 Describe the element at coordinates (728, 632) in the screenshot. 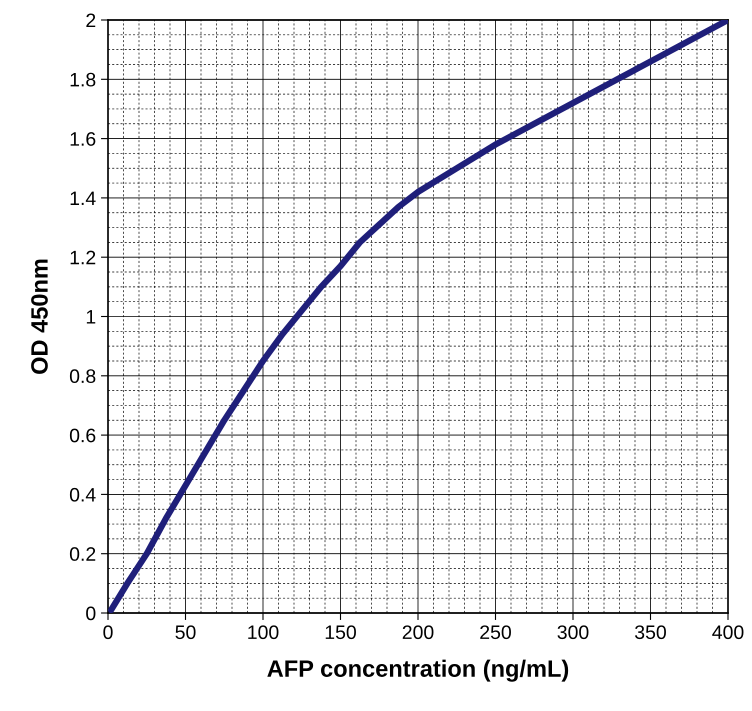

I see `x-tick-label: 400` at that location.